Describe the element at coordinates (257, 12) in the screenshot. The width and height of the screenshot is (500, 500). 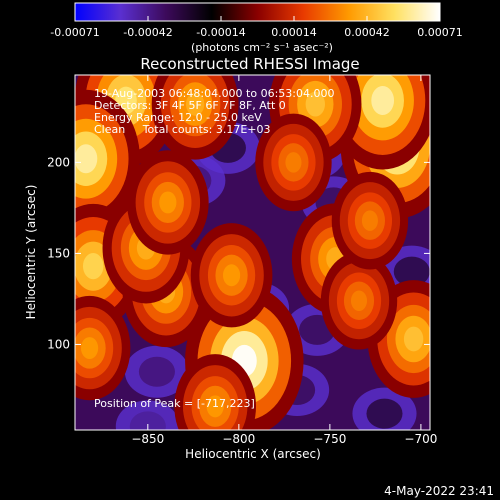
I see `colorbar-rect` at that location.